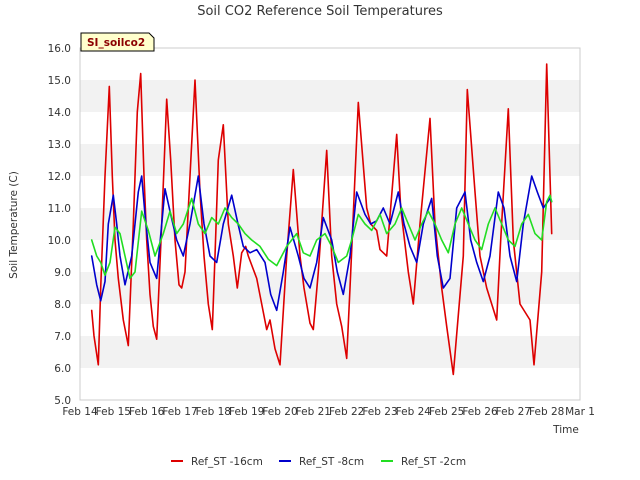 The image size is (640, 480). I want to click on x-tick-label: Feb 24, so click(414, 412).